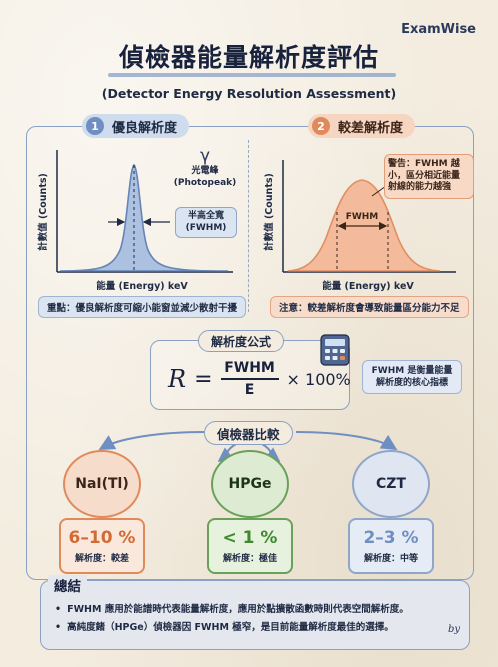 The width and height of the screenshot is (498, 667). Describe the element at coordinates (151, 440) in the screenshot. I see `arrow-to-nai` at that location.